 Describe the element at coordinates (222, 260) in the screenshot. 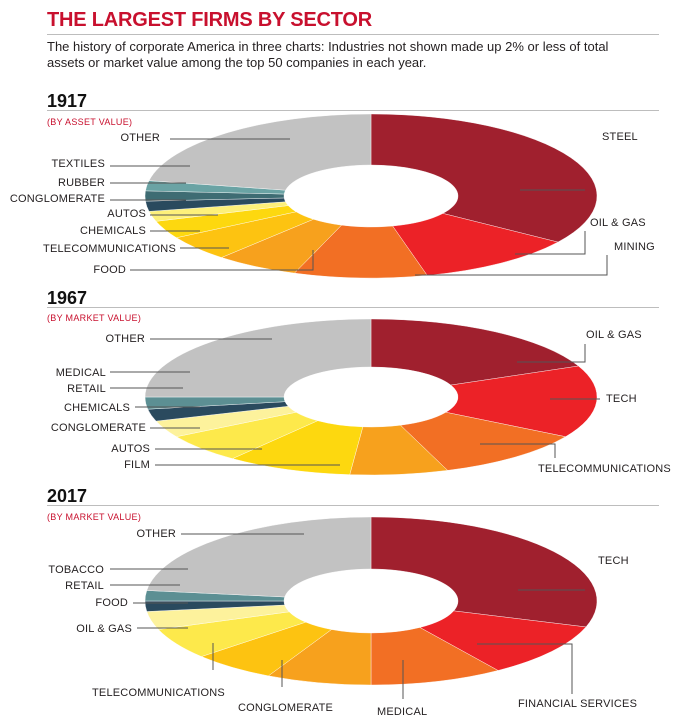

I see `leader-line-food` at that location.